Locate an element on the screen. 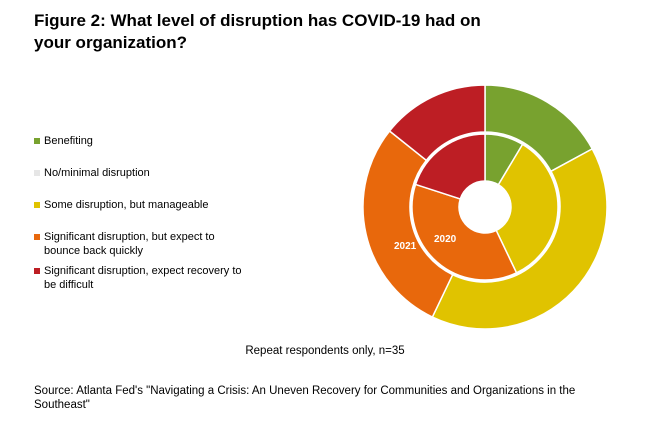 This screenshot has height=428, width=650. legend-swatch-benefiting is located at coordinates (37, 141).